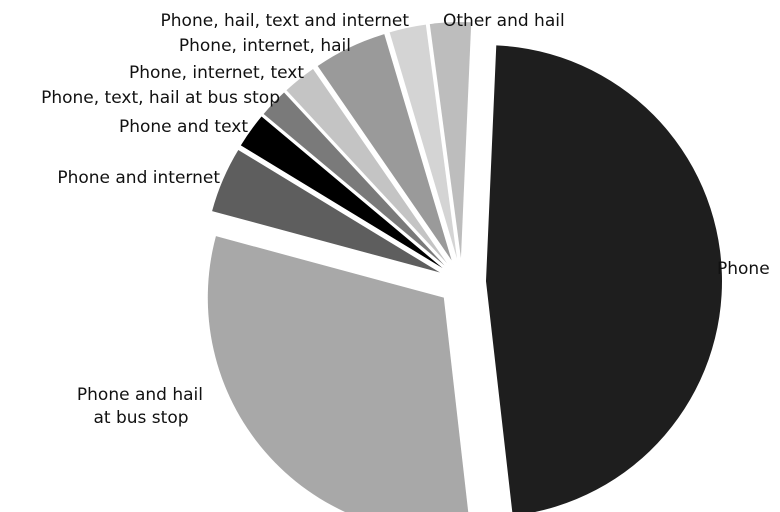 Image resolution: width=780 pixels, height=512 pixels. I want to click on pie-label-phone-and-text: Phone and text, so click(183, 127).